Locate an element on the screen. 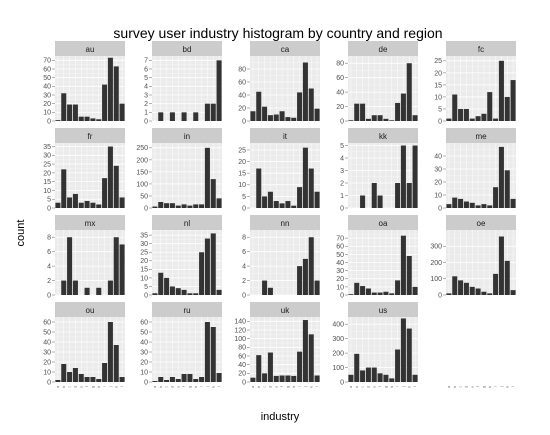 This screenshot has width=550, height=435. y-tick-label: 200 is located at coordinates (142, 160).